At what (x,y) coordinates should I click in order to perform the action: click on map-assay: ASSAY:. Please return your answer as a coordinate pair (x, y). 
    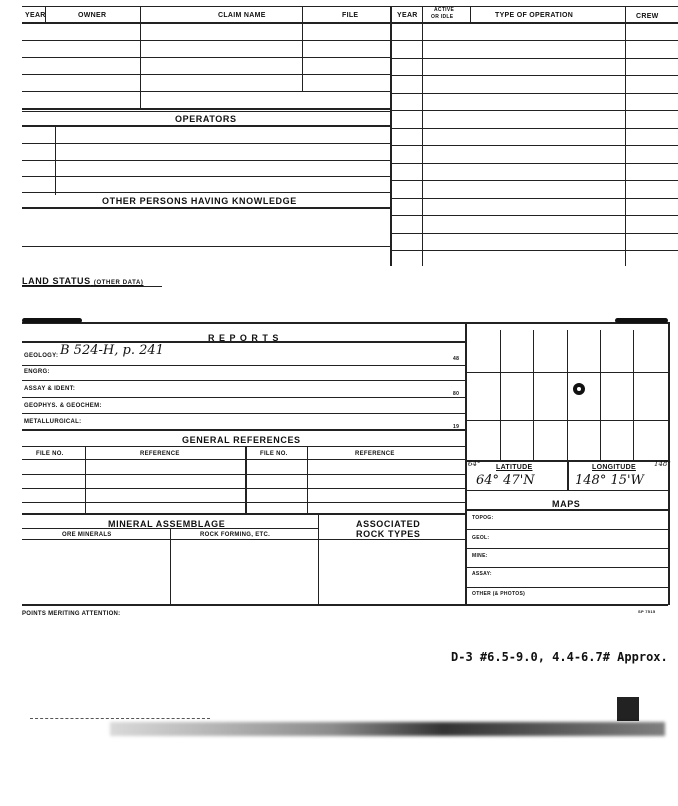
    Looking at the image, I should click on (482, 574).